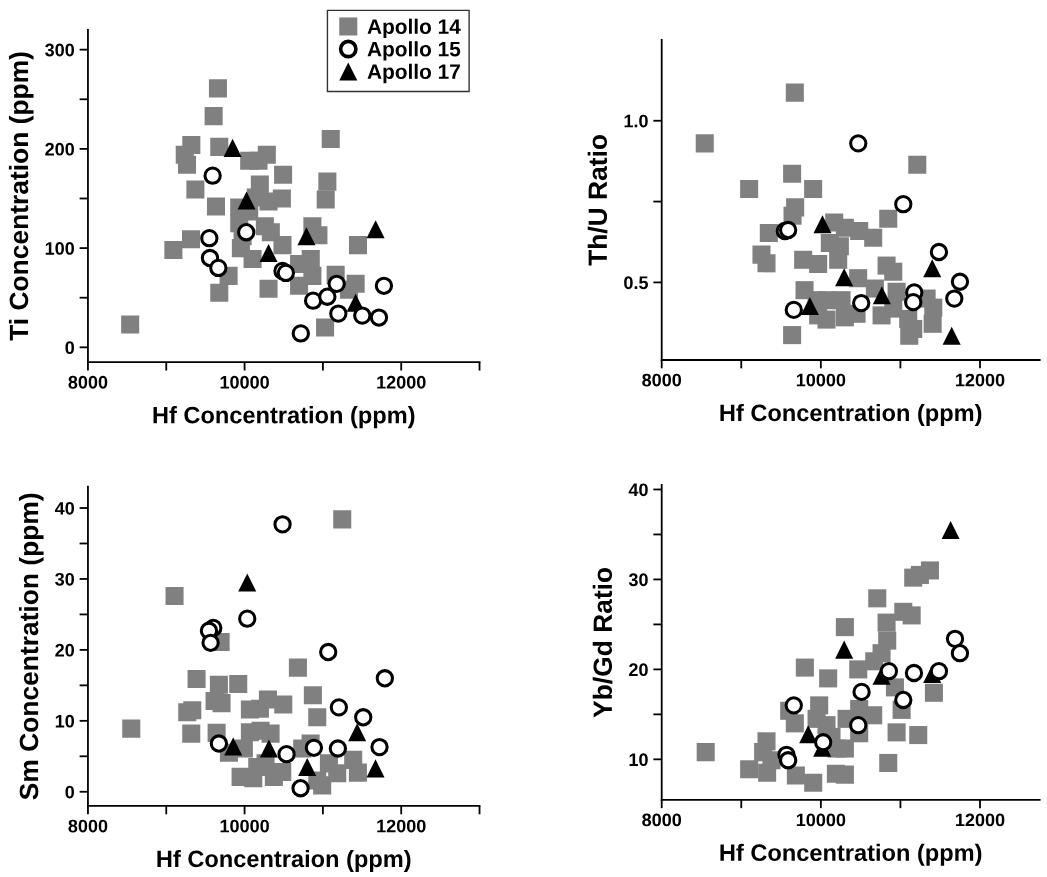 The width and height of the screenshot is (1047, 877). Describe the element at coordinates (636, 283) in the screenshot. I see `y-tick-label: 0.5` at that location.